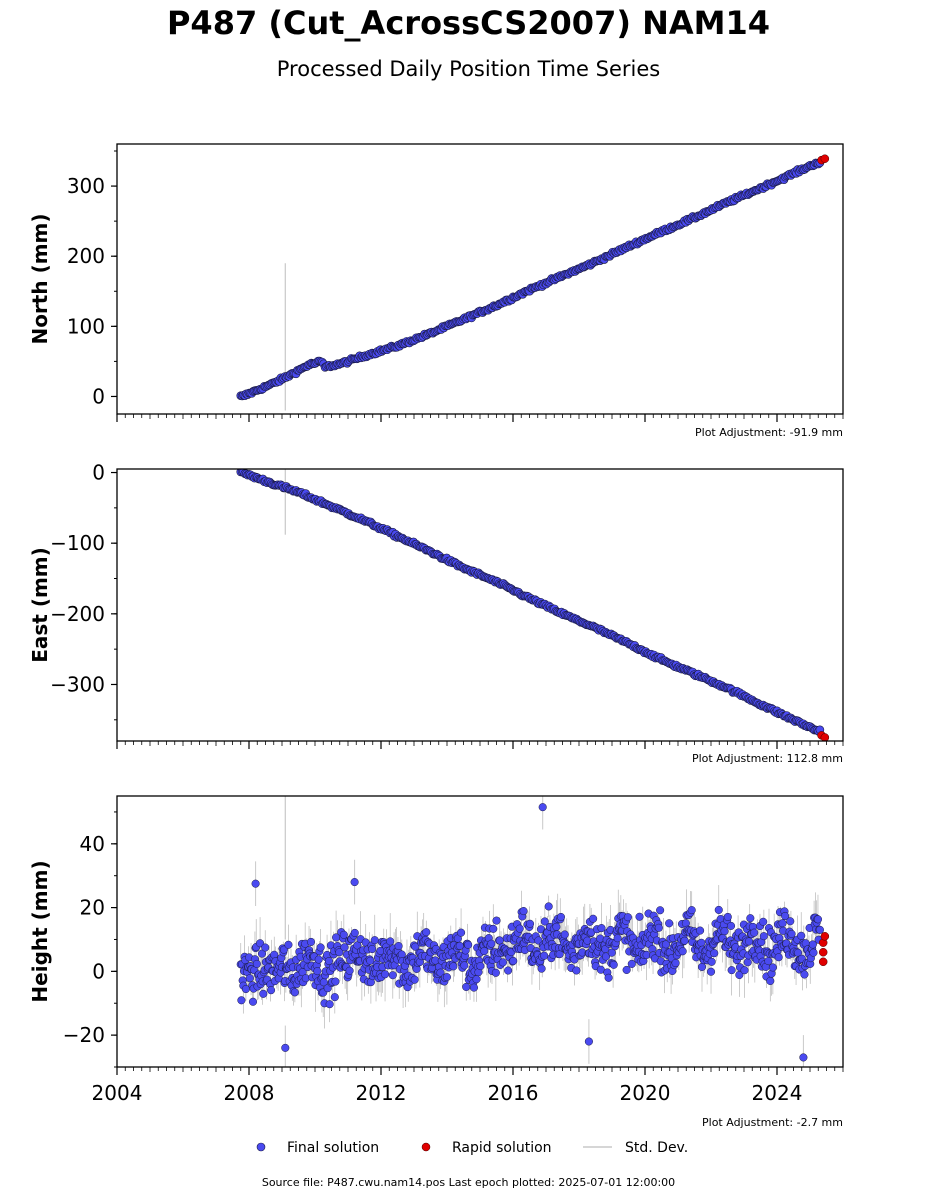 This screenshot has height=1200, width=937. What do you see at coordinates (656, 1148) in the screenshot?
I see `legend-stddev-label: Std. Dev.` at bounding box center [656, 1148].